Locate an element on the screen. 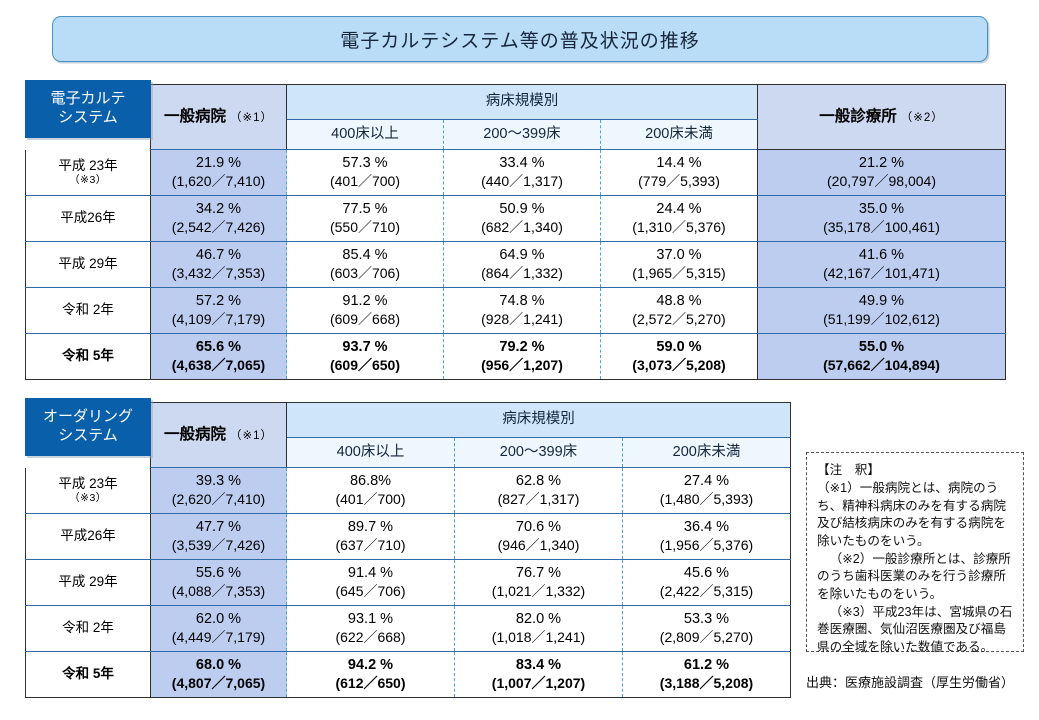 Image resolution: width=1039 pixels, height=720 pixels. ordering-cell-bed-under-200: 36.4 % (1,956／5,376) is located at coordinates (706, 536).